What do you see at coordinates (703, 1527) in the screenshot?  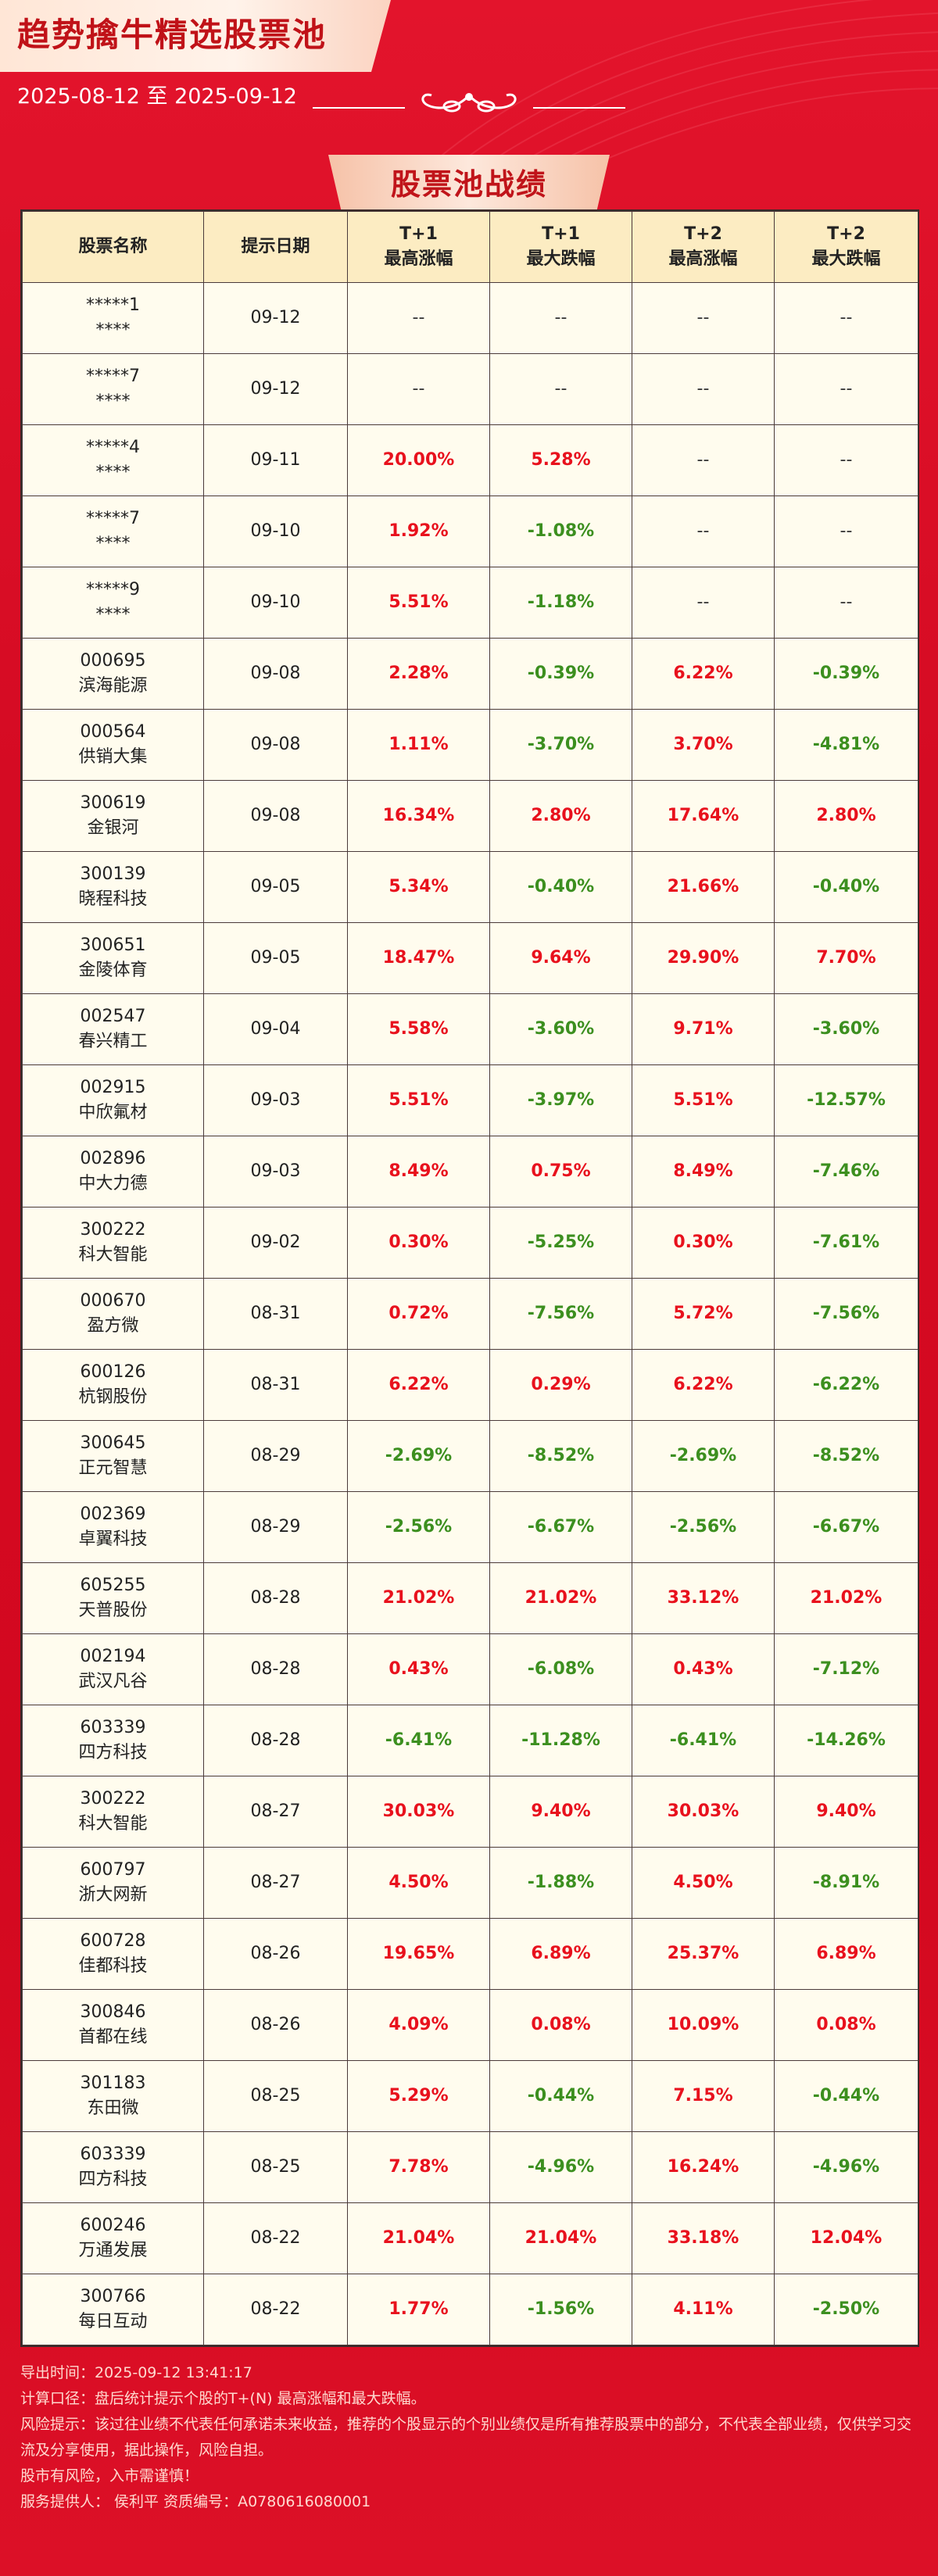 I see `metric-t2-high: -2.56%` at bounding box center [703, 1527].